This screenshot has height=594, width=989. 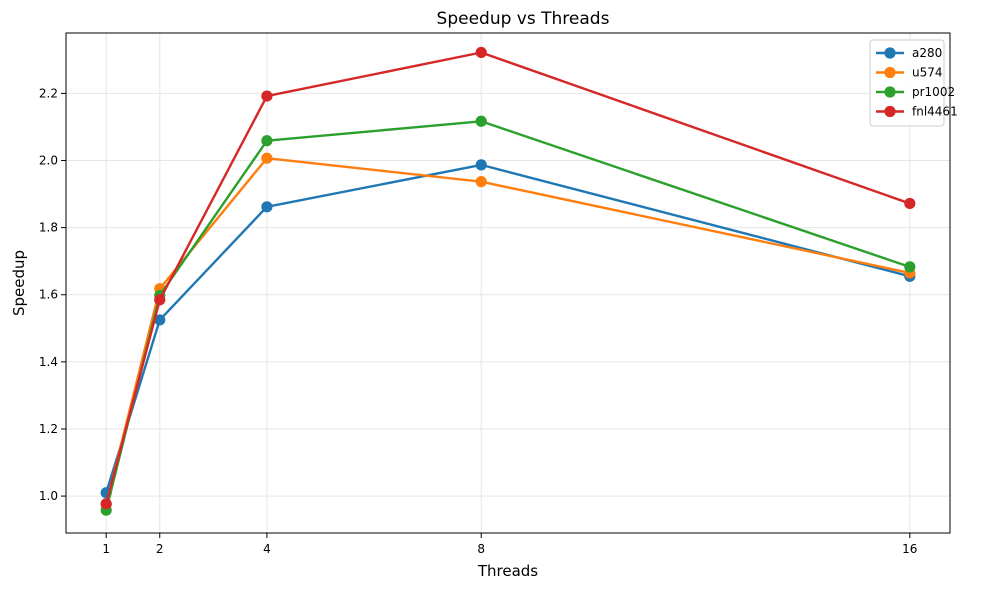 I want to click on y-tick-label: 1.0, so click(x=48, y=496).